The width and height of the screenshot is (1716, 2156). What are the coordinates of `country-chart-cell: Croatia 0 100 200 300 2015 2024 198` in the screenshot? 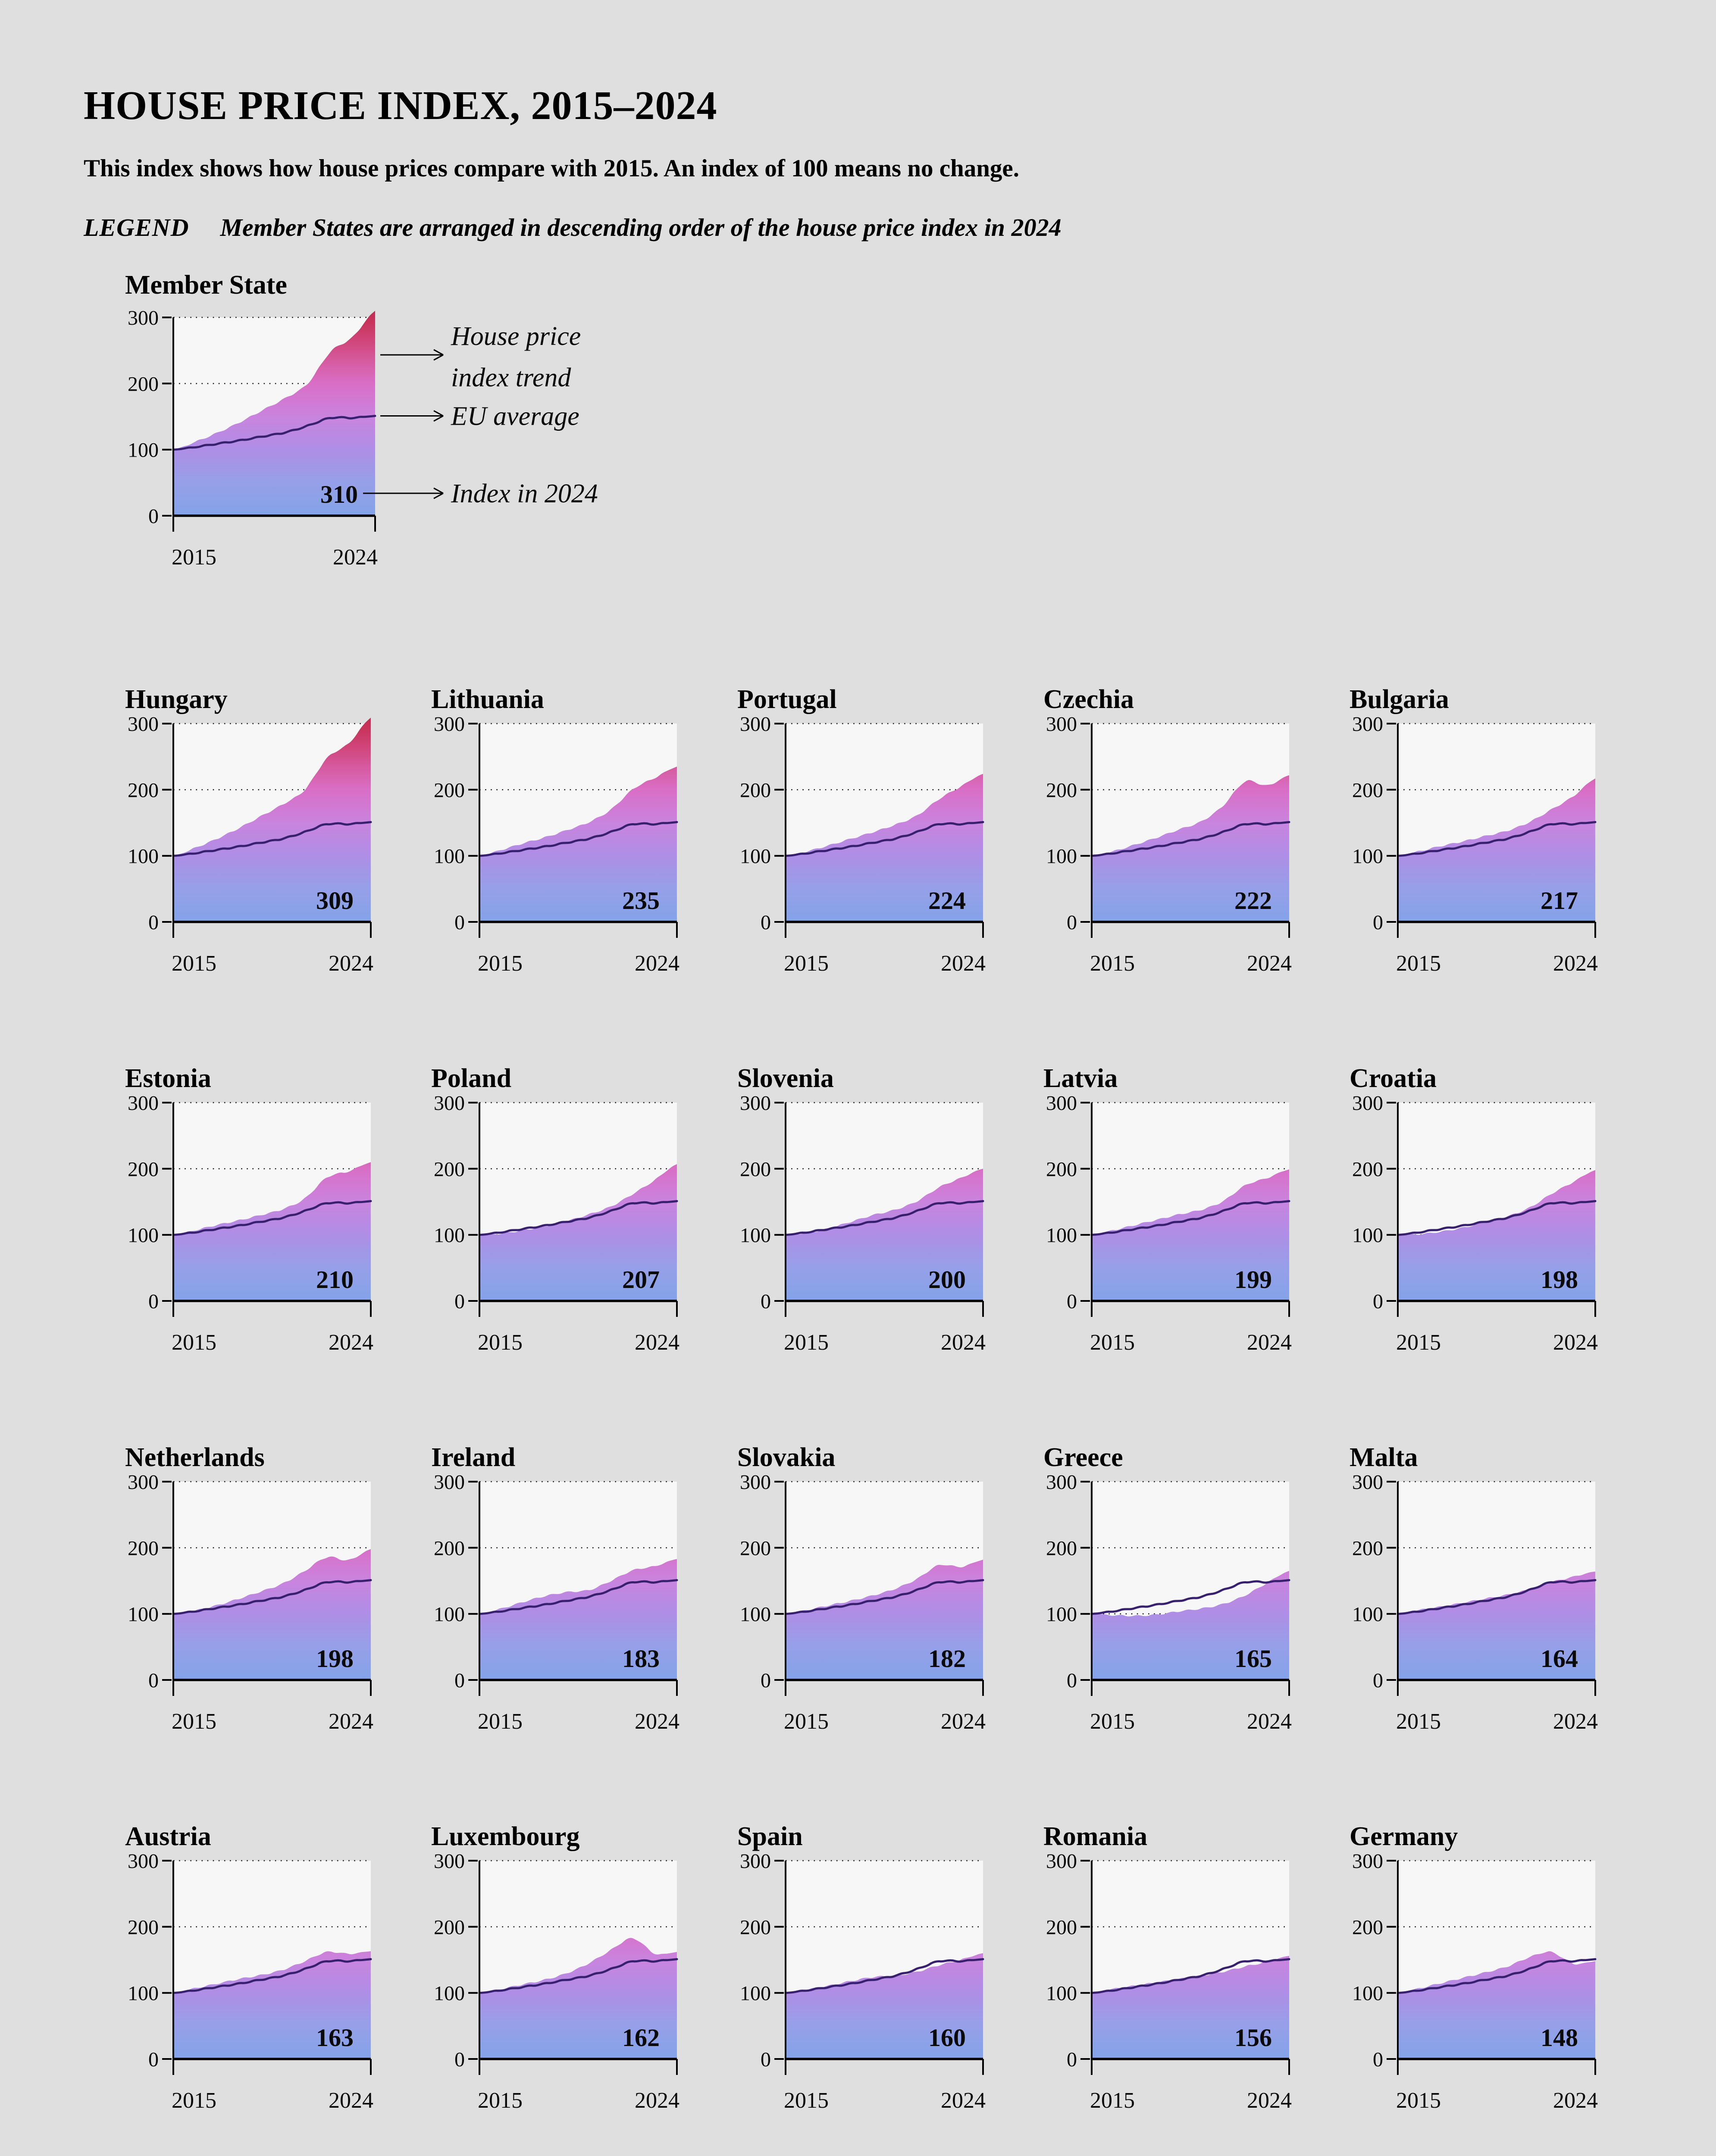 It's located at (1498, 1245).